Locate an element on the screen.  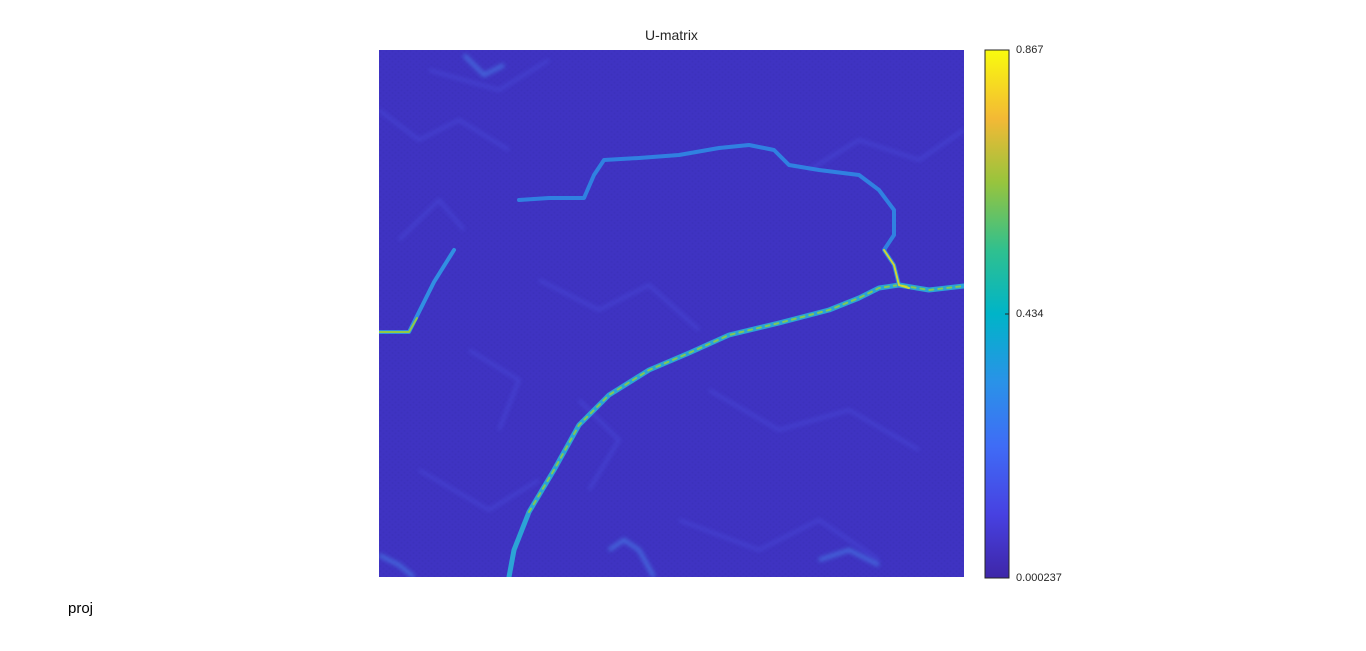
figure-footer-label: proj is located at coordinates (81, 608).